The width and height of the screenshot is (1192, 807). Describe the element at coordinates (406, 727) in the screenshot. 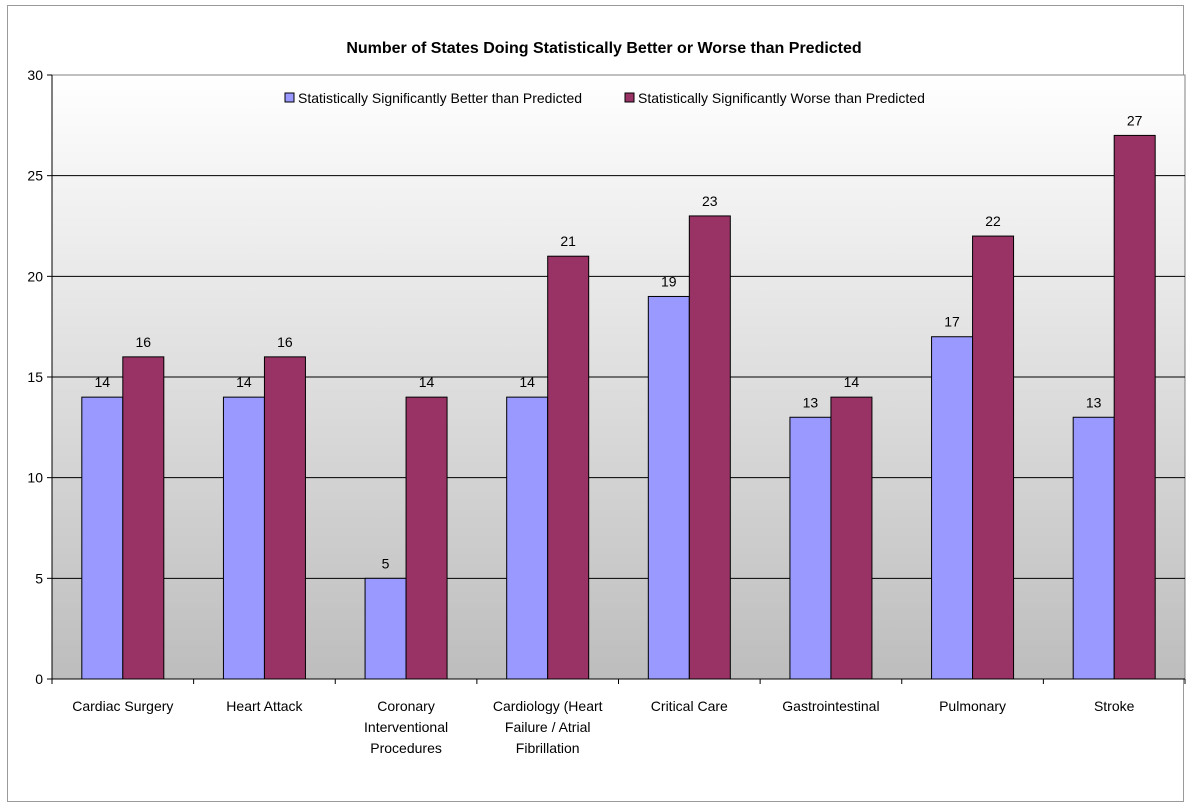

I see `x-tick-label: Coronary Interventional Procedures` at that location.